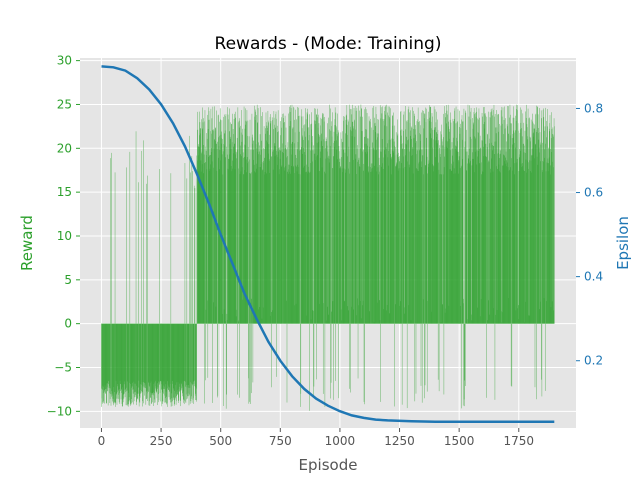 The width and height of the screenshot is (640, 480). I want to click on x-tick-label: 1750, so click(518, 441).